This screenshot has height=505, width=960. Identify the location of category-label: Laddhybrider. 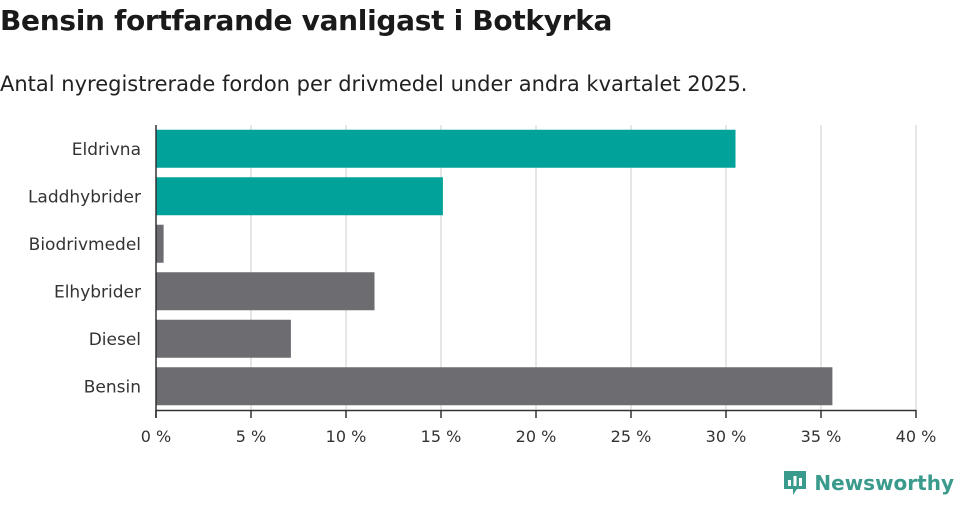
(84, 197).